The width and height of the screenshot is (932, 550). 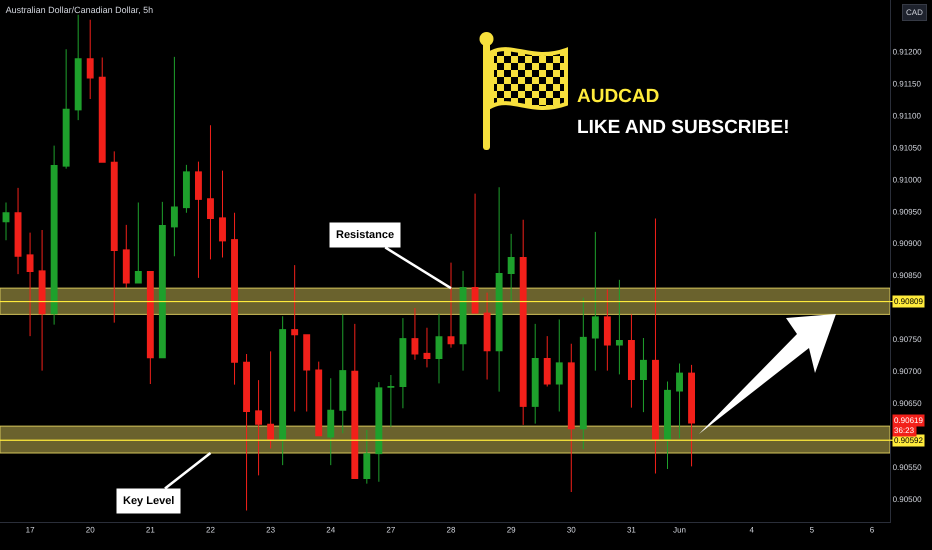 I want to click on x-tick-label: 5, so click(x=812, y=530).